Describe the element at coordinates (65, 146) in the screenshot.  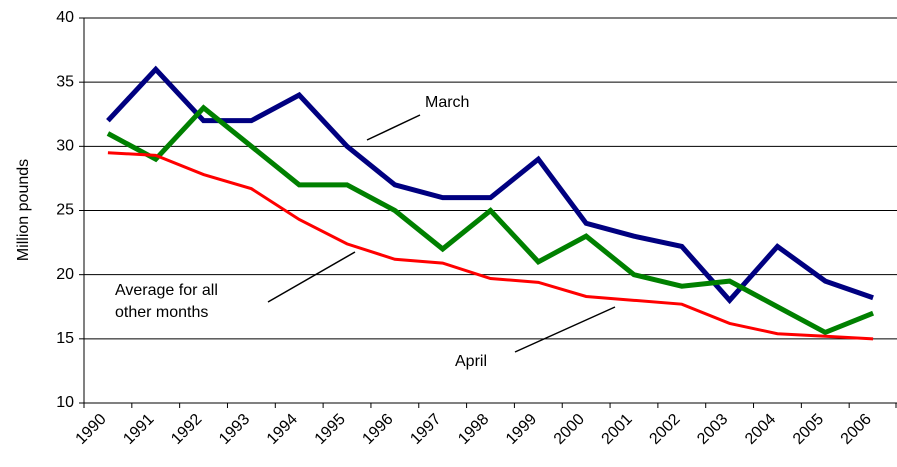
I see `y-tick-label: 30` at that location.